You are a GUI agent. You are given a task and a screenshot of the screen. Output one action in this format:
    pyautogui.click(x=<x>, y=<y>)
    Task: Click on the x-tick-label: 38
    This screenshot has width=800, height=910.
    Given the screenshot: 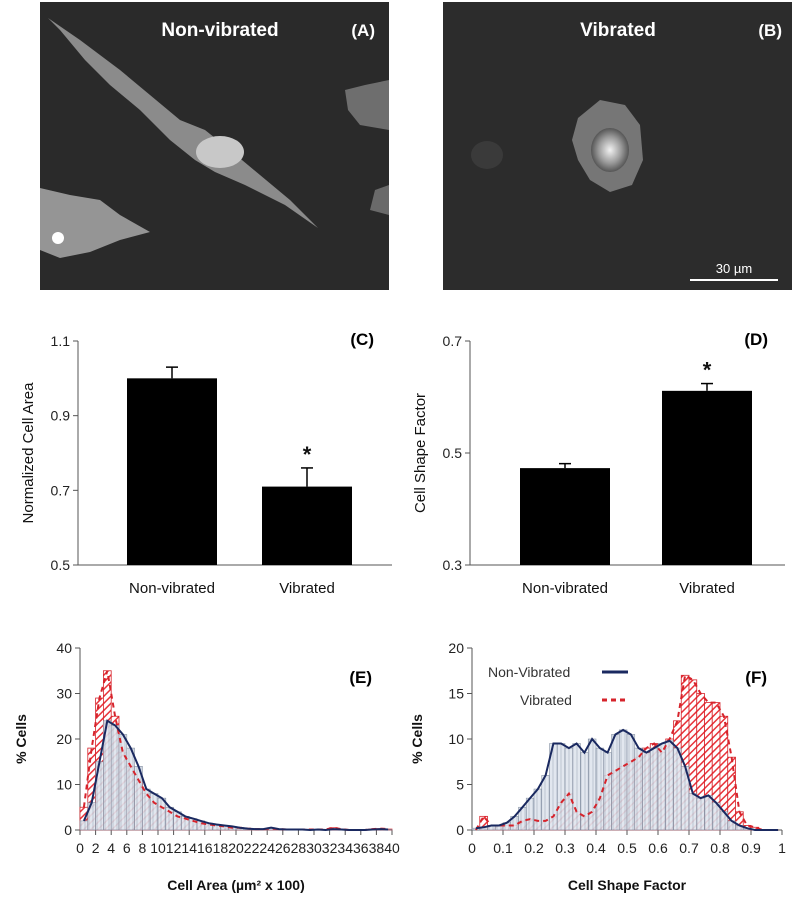 What is the action you would take?
    pyautogui.click(x=377, y=848)
    